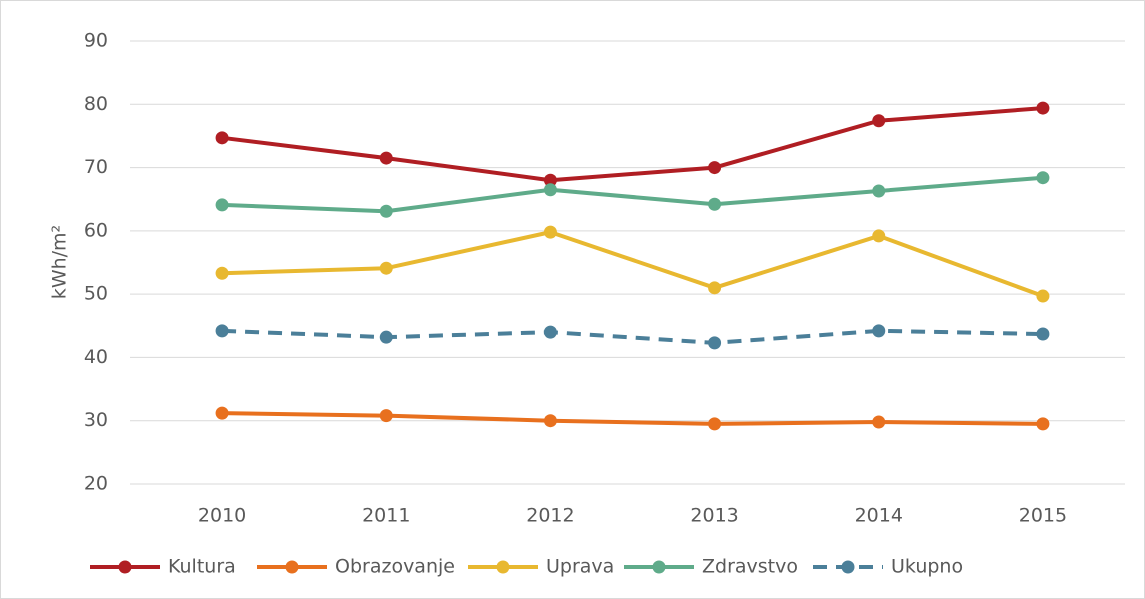 Image resolution: width=1145 pixels, height=599 pixels. I want to click on legend-label: Ukupno, so click(927, 567).